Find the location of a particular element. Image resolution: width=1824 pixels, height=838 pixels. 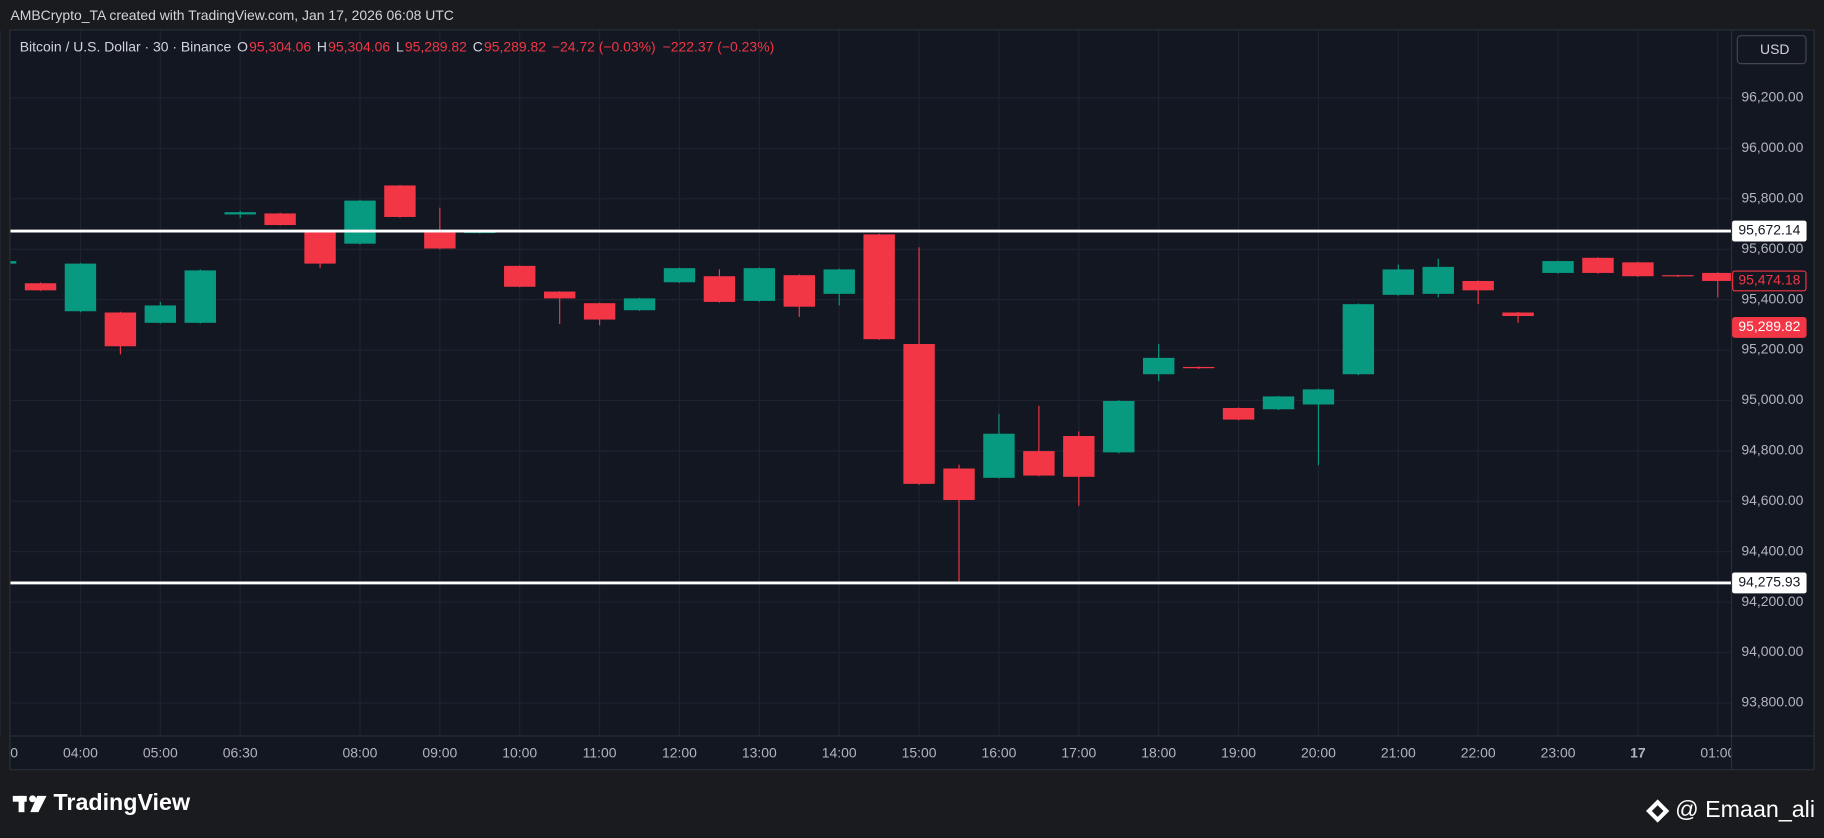

x-tick-label: 17:00 is located at coordinates (1078, 753).